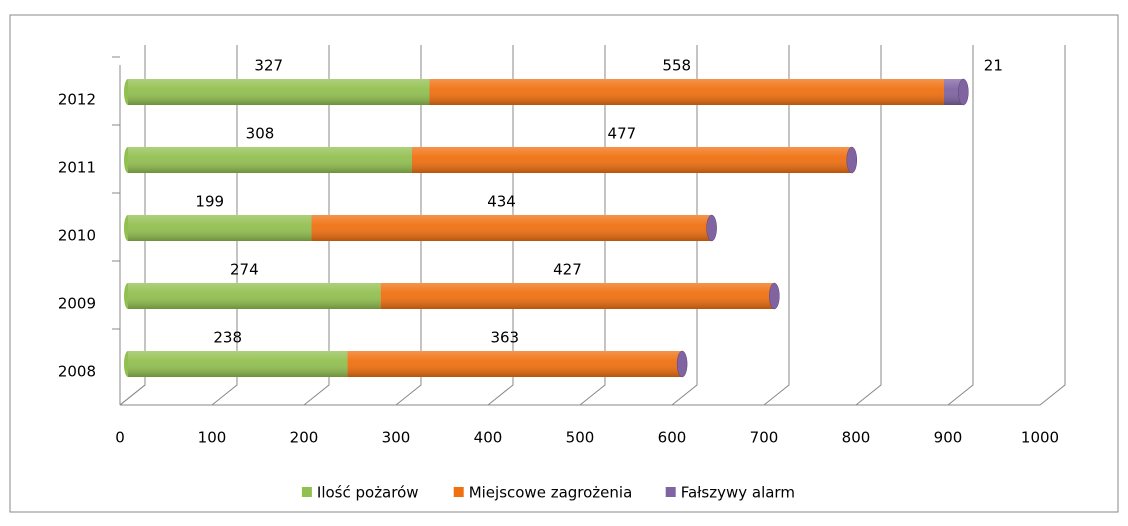  Describe the element at coordinates (227, 338) in the screenshot. I see `data-label: 238` at that location.